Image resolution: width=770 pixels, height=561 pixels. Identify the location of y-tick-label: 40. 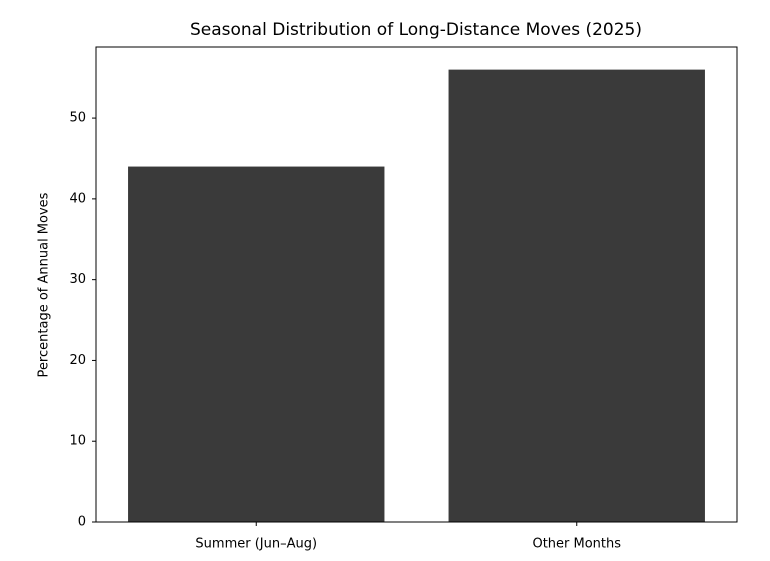
(77, 198).